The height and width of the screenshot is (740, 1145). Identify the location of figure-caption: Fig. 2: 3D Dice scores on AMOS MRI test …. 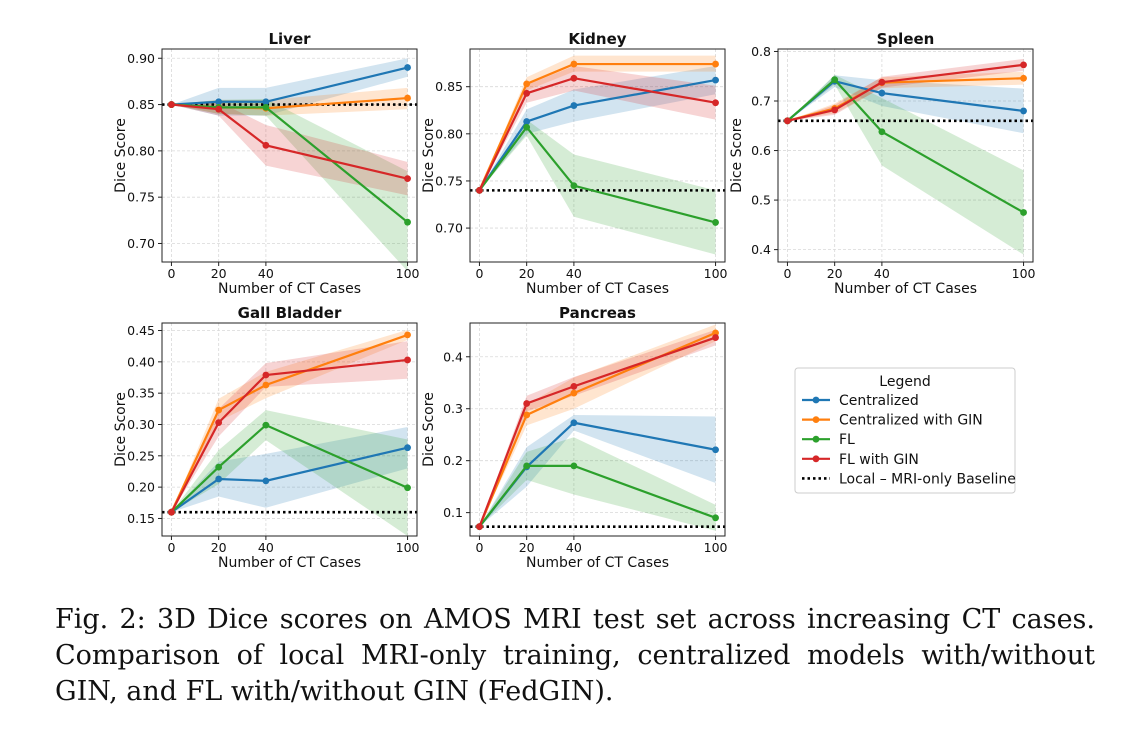
(575, 655).